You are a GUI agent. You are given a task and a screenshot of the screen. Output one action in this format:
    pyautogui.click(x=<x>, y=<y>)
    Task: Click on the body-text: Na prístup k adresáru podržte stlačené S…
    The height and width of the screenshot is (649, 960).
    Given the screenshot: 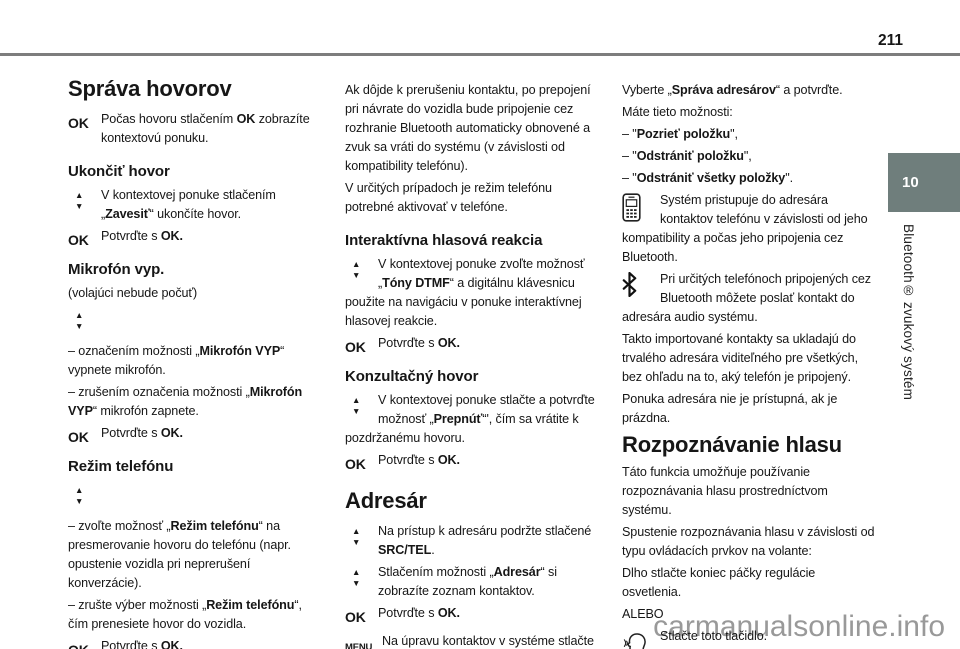 What is the action you would take?
    pyautogui.click(x=485, y=540)
    